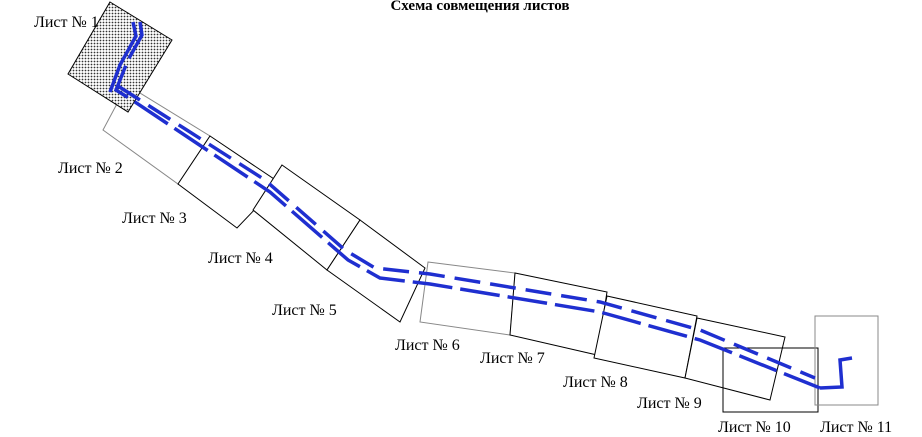 This screenshot has width=922, height=437. Describe the element at coordinates (154, 218) in the screenshot. I see `sheet-label: Лист № 3` at that location.